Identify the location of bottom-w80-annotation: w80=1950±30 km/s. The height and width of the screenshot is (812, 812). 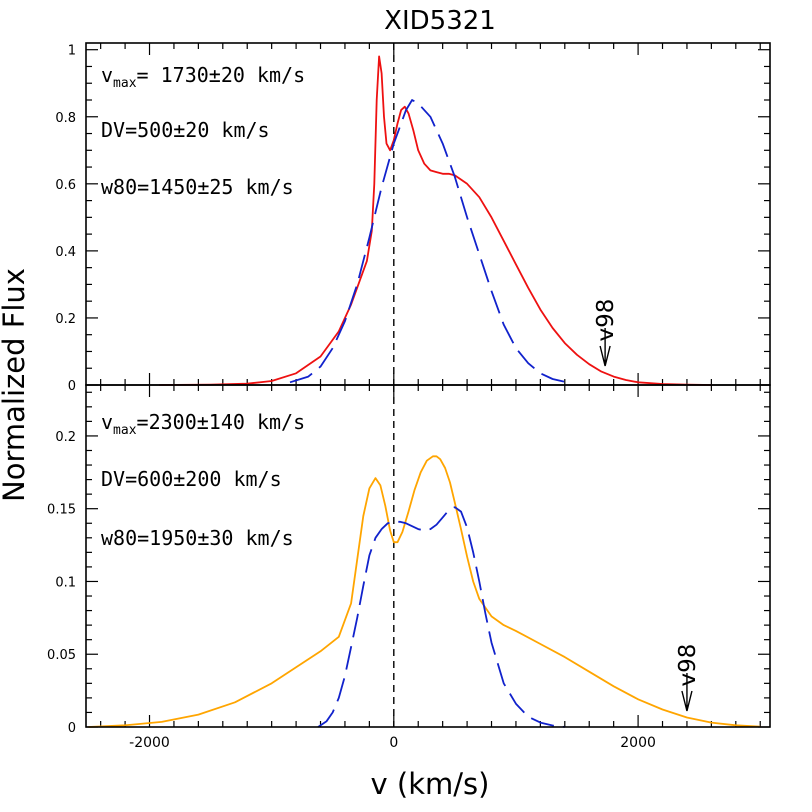
(197, 538).